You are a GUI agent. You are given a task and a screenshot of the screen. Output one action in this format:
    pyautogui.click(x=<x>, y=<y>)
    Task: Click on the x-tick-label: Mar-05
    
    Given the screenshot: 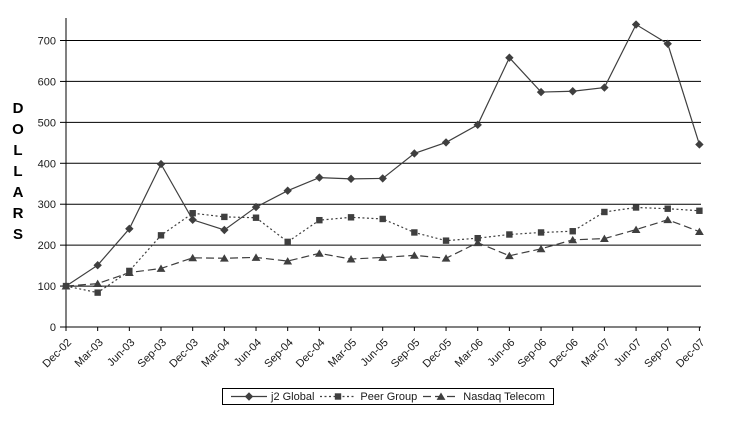 What is the action you would take?
    pyautogui.click(x=342, y=353)
    